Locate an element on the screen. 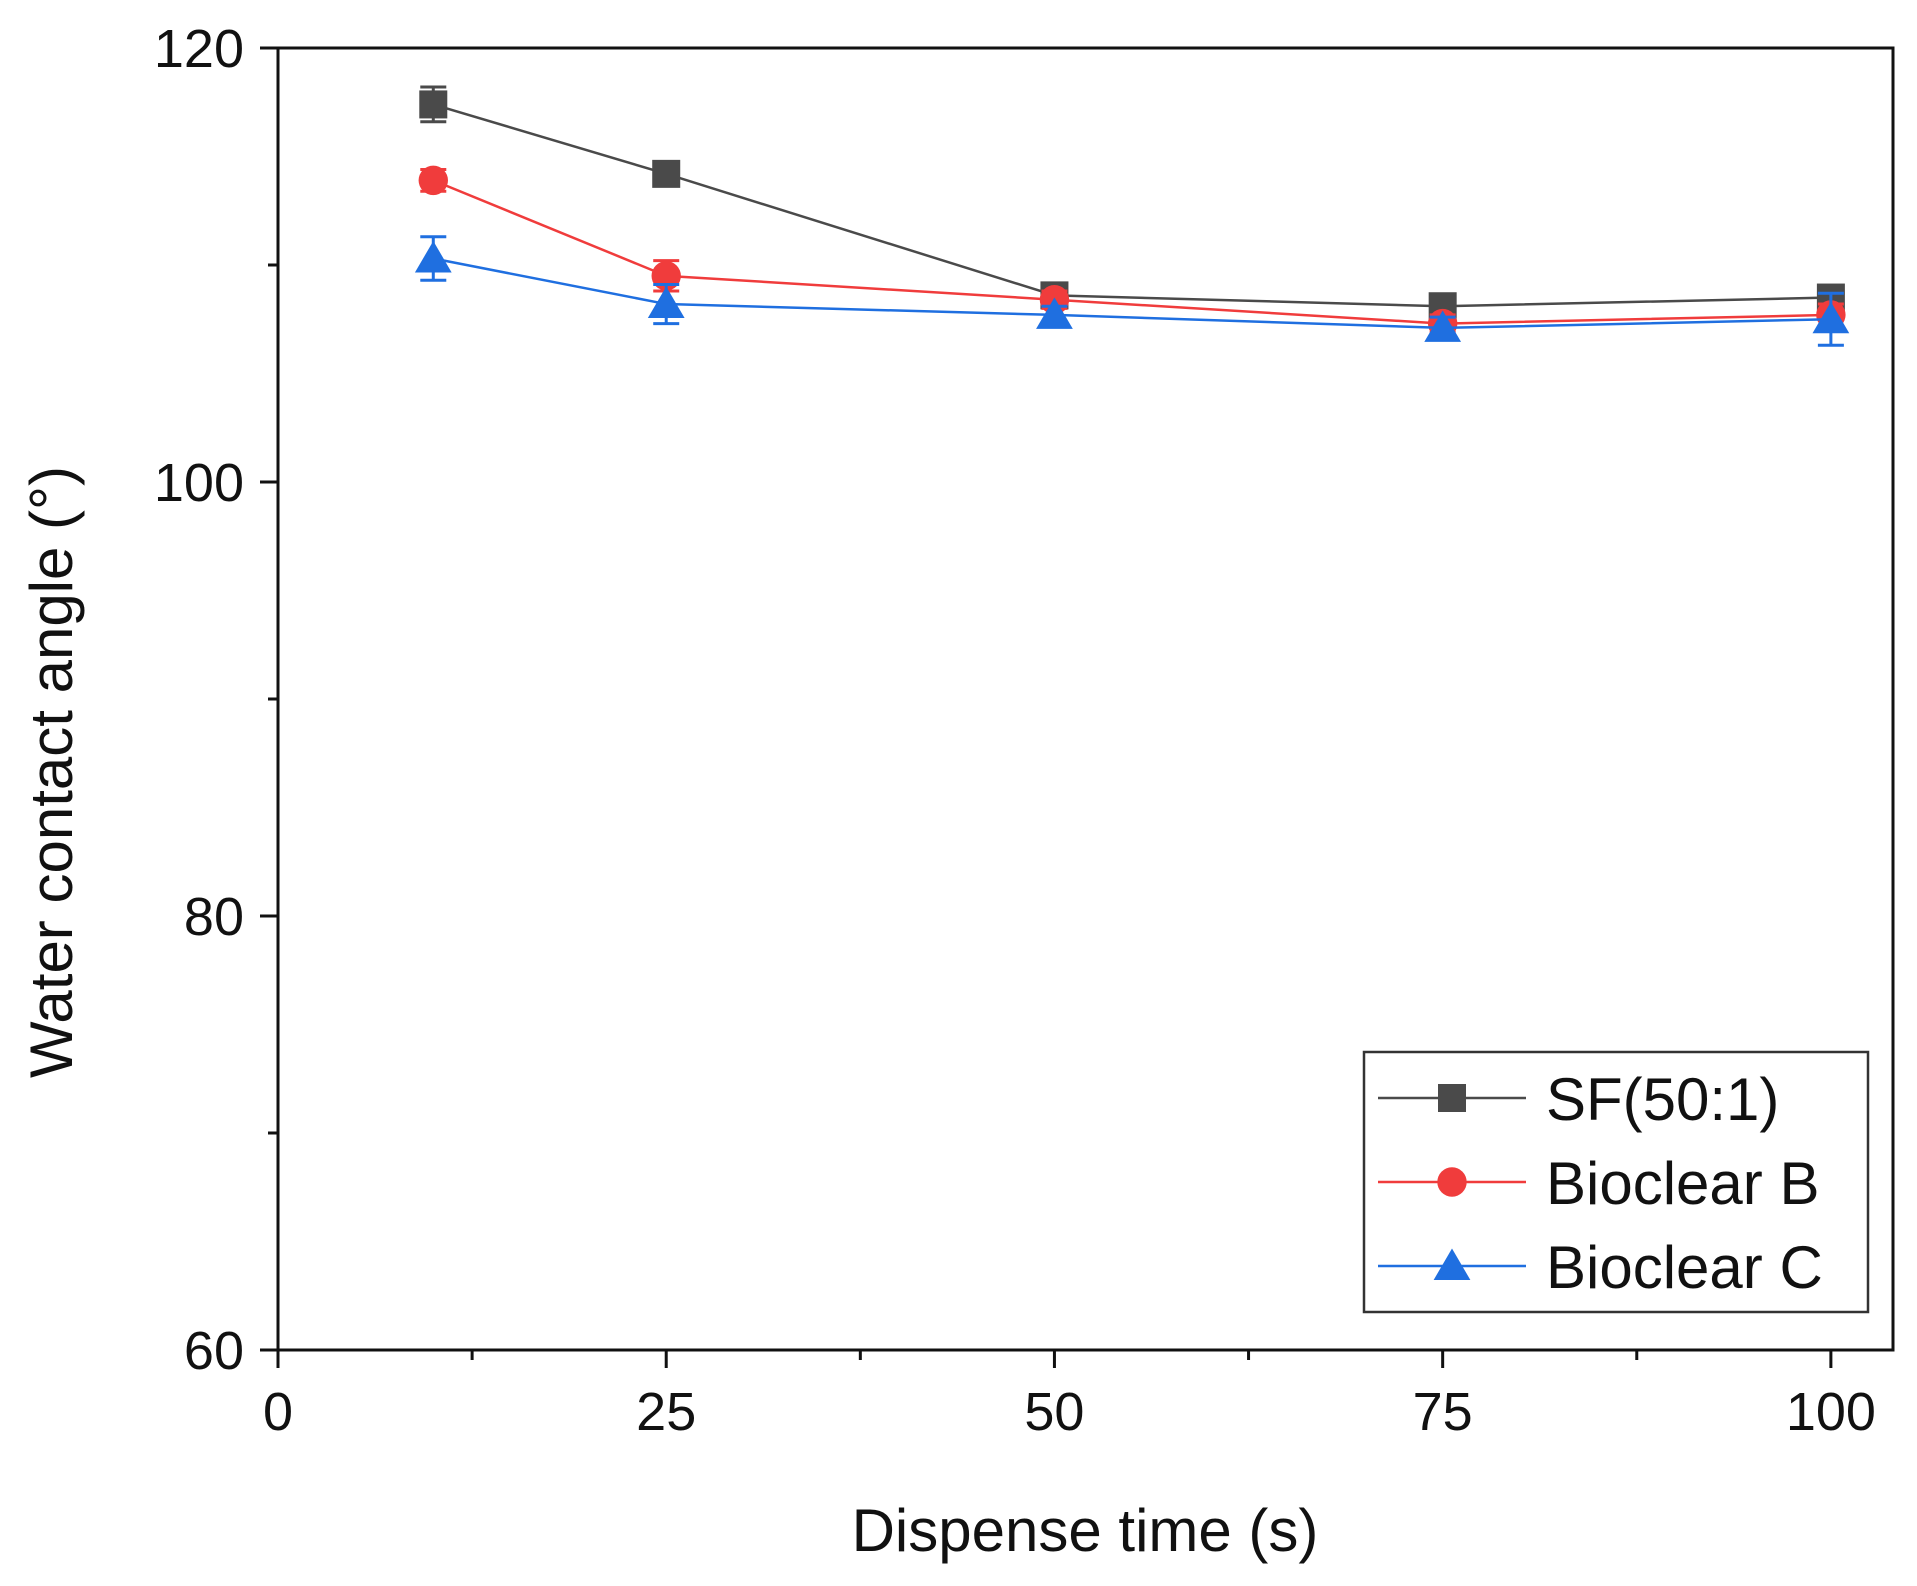 The image size is (1917, 1586). series-circle is located at coordinates (1132, 252).